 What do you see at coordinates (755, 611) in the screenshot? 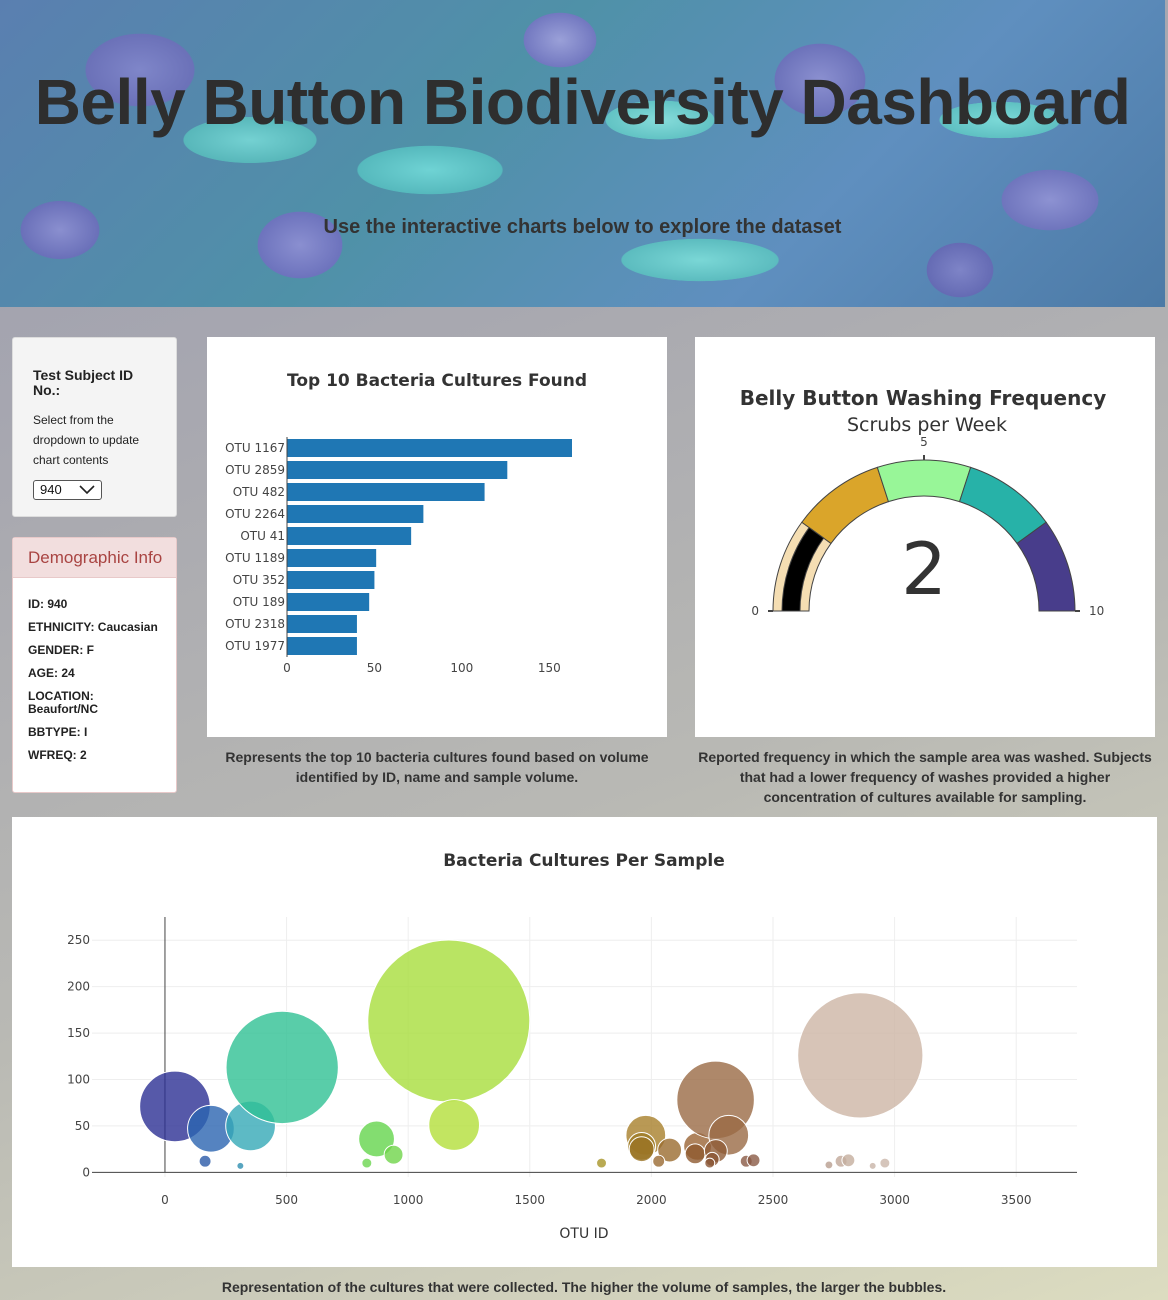
I see `gauge-tick-label: 0` at bounding box center [755, 611].